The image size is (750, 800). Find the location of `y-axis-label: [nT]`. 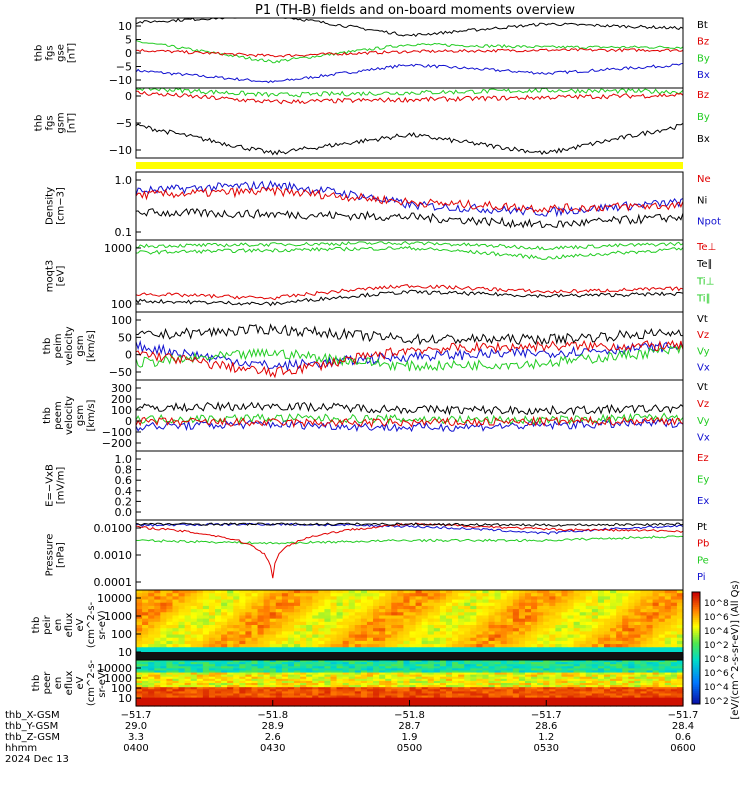

y-axis-label: [nT] is located at coordinates (72, 53).